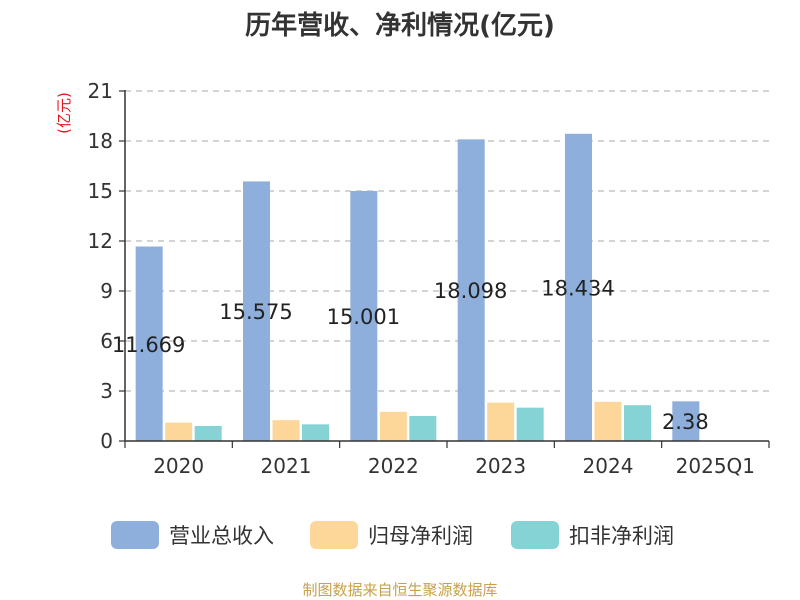 This screenshot has width=800, height=600. Describe the element at coordinates (399, 590) in the screenshot. I see `source-note: 制图数据来自恒生聚源数据库` at that location.